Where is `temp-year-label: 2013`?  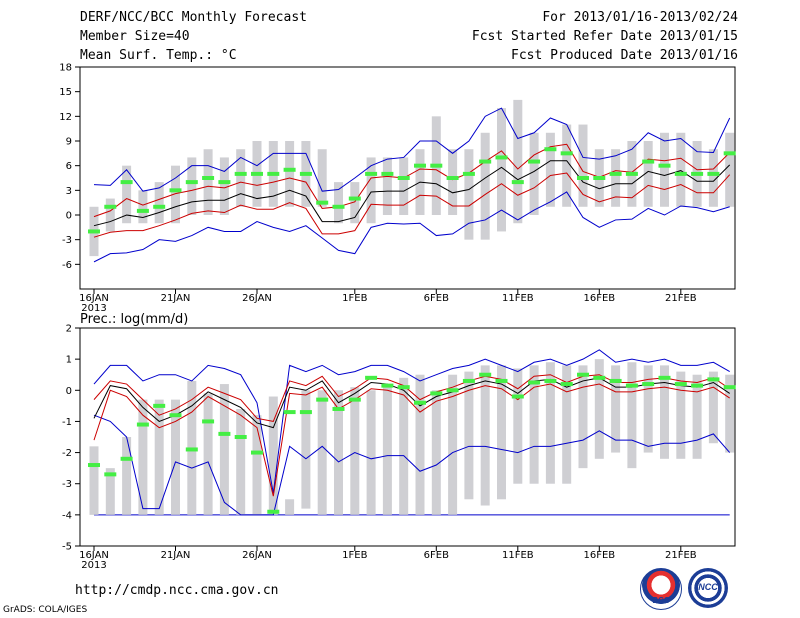
temp-year-label: 2013 is located at coordinates (93, 308).